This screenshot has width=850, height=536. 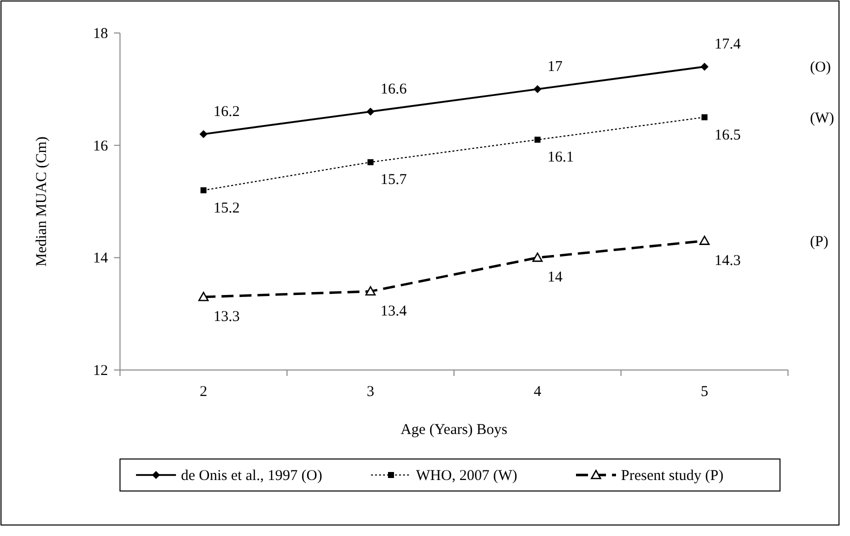 I want to click on data-label: 16.6, so click(x=394, y=90).